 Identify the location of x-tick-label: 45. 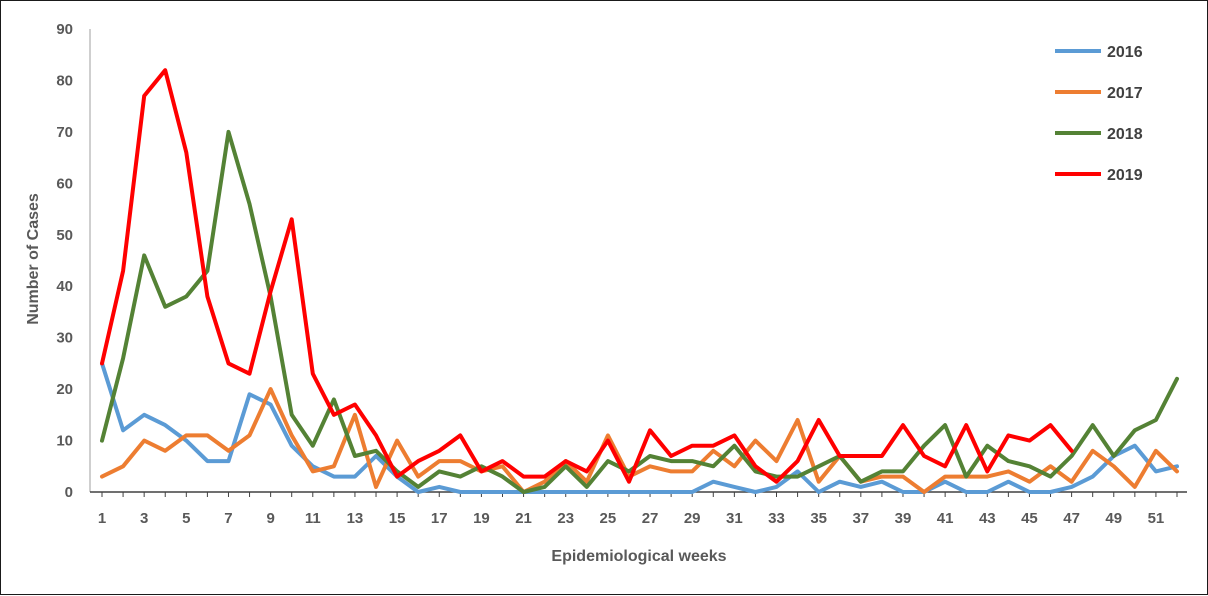
(1029, 518).